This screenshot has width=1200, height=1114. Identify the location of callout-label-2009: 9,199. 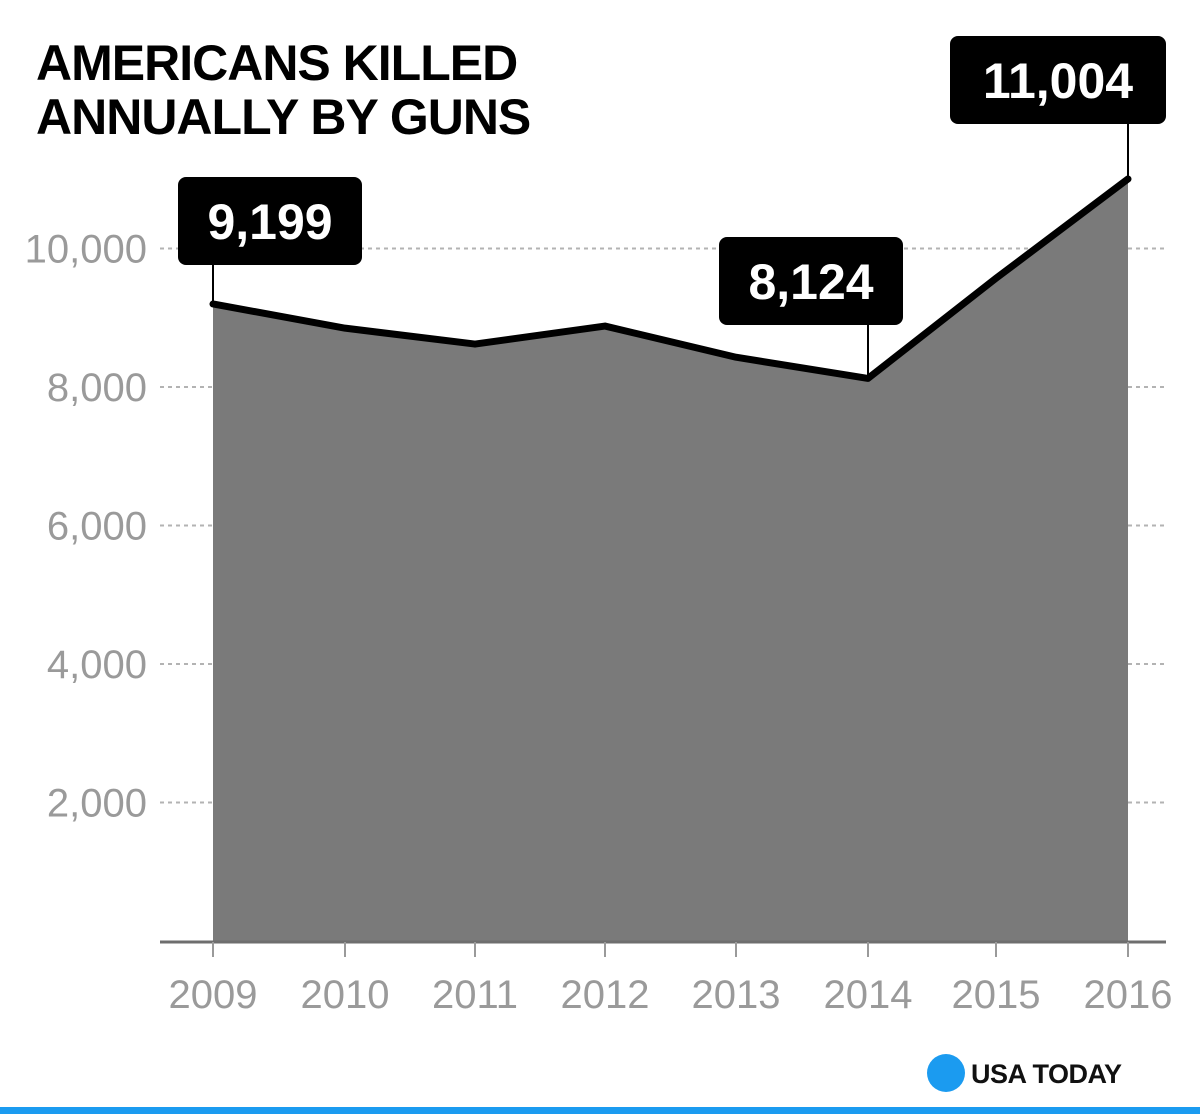
(269, 222).